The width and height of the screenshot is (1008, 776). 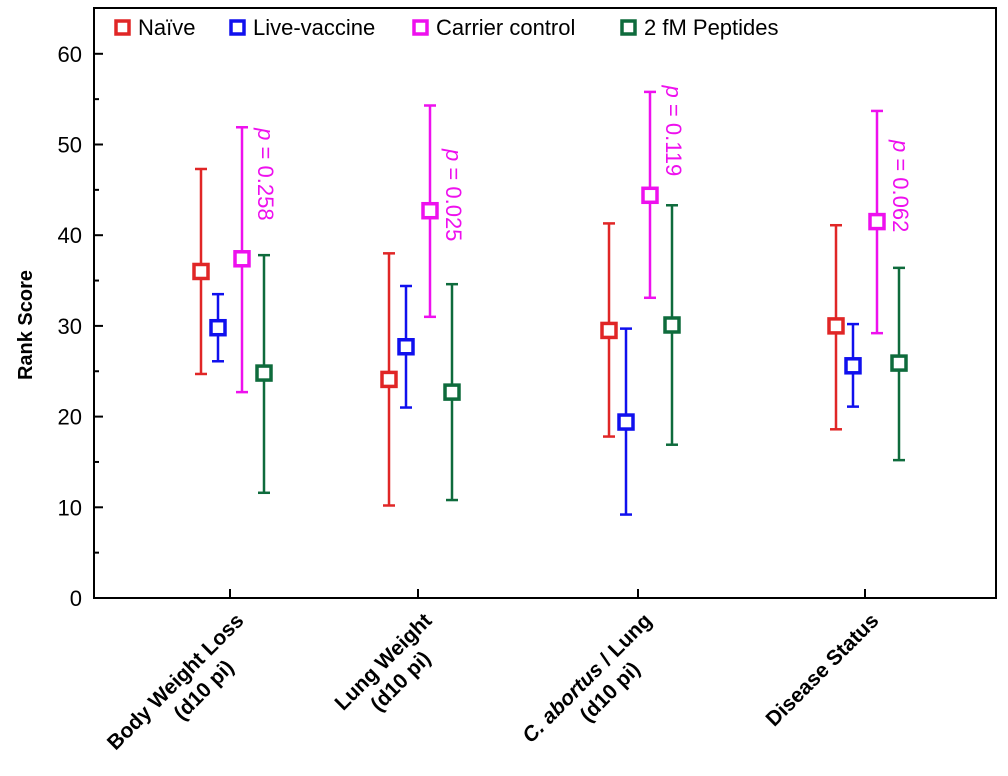 I want to click on y-axis-label: Rank Score, so click(x=26, y=325).